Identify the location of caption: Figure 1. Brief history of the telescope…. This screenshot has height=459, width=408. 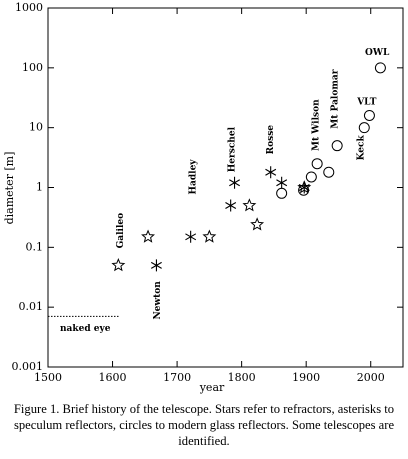
(204, 425).